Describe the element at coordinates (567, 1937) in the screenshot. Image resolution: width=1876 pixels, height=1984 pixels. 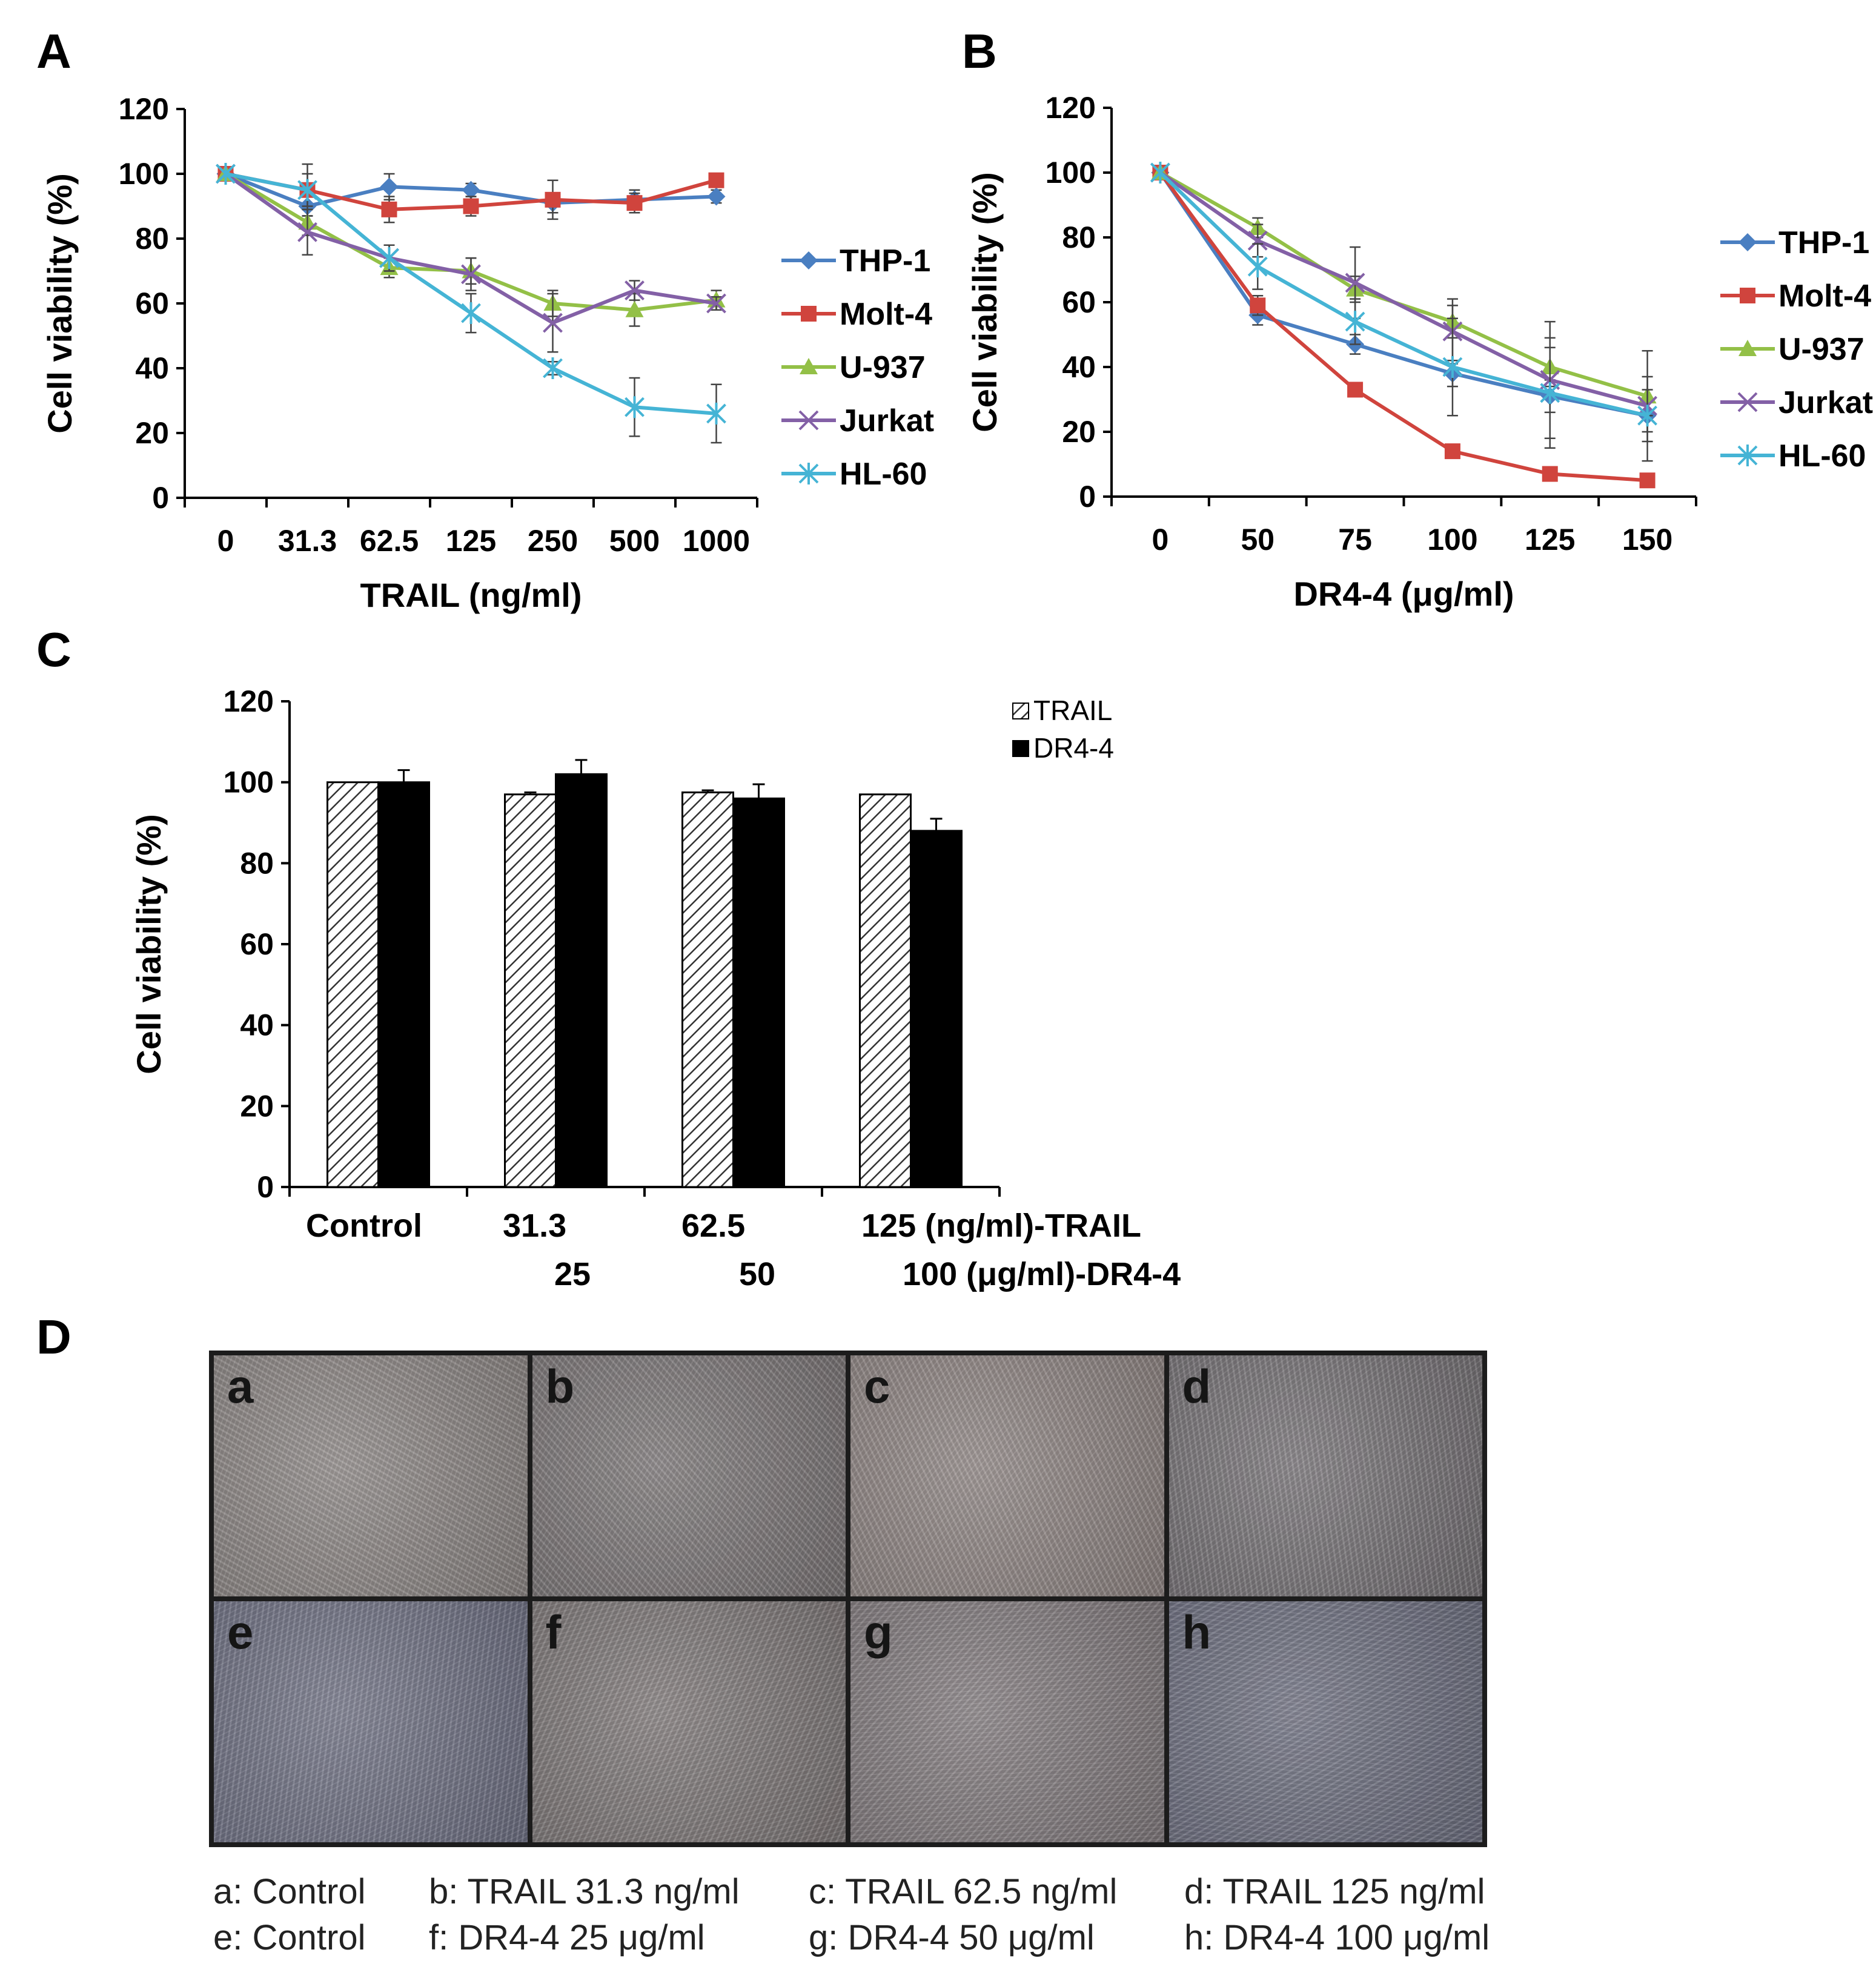
I see `caption-f: f: DR4-4 25 μg/ml` at that location.